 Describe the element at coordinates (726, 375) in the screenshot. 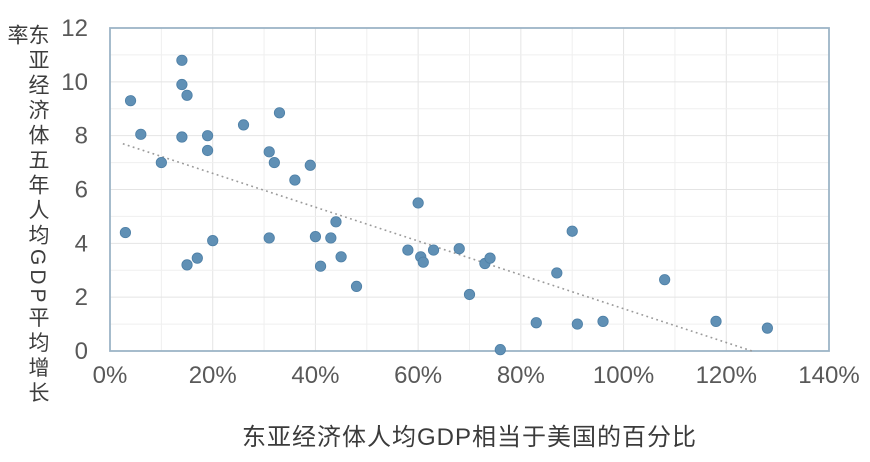

I see `x-tick-label: 120%` at that location.